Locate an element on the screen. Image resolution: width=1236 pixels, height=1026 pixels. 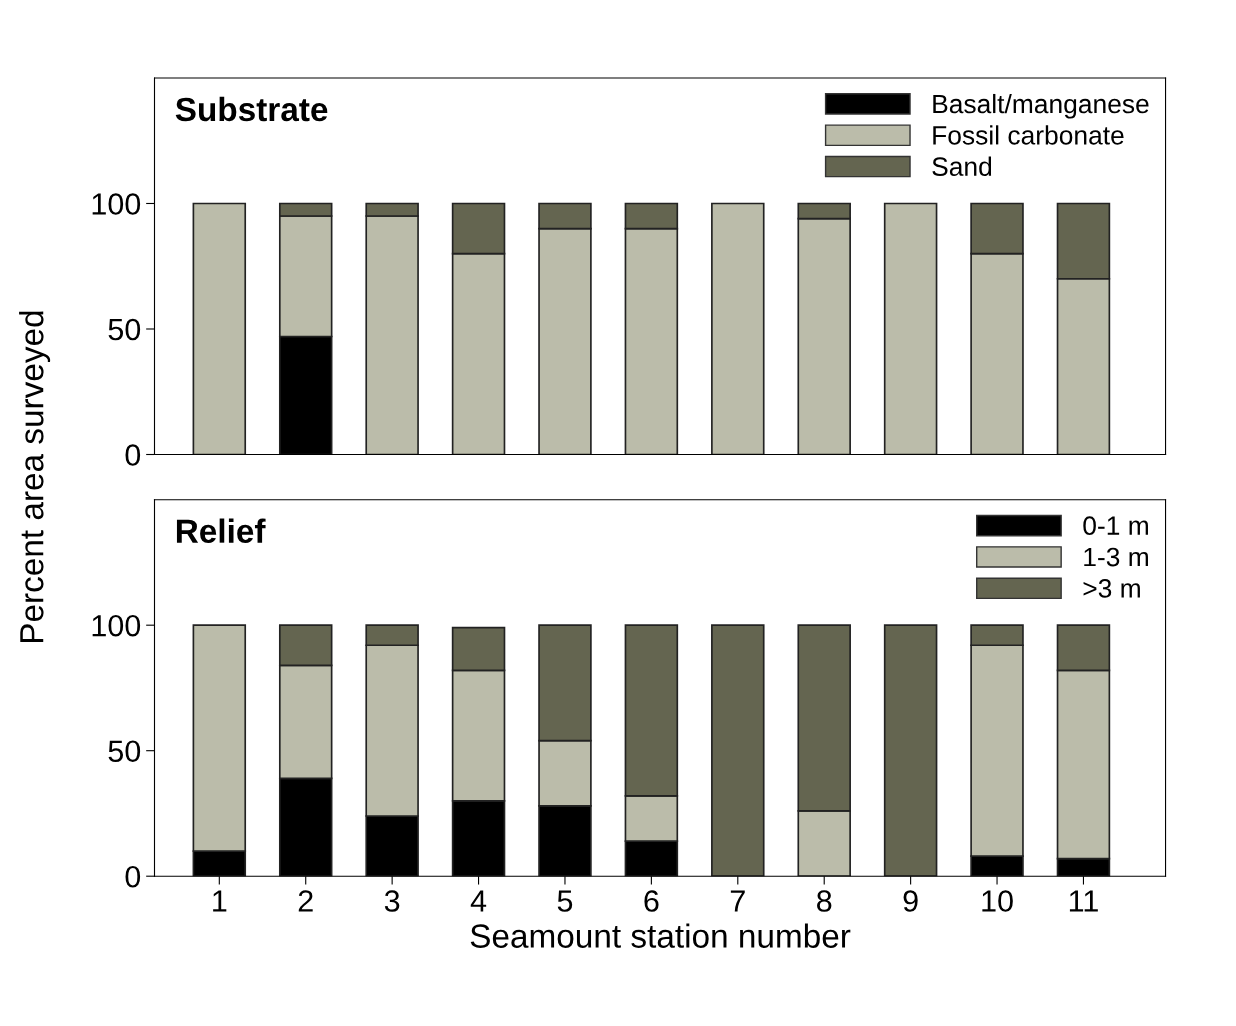
x-tick-label: 7 is located at coordinates (737, 901).